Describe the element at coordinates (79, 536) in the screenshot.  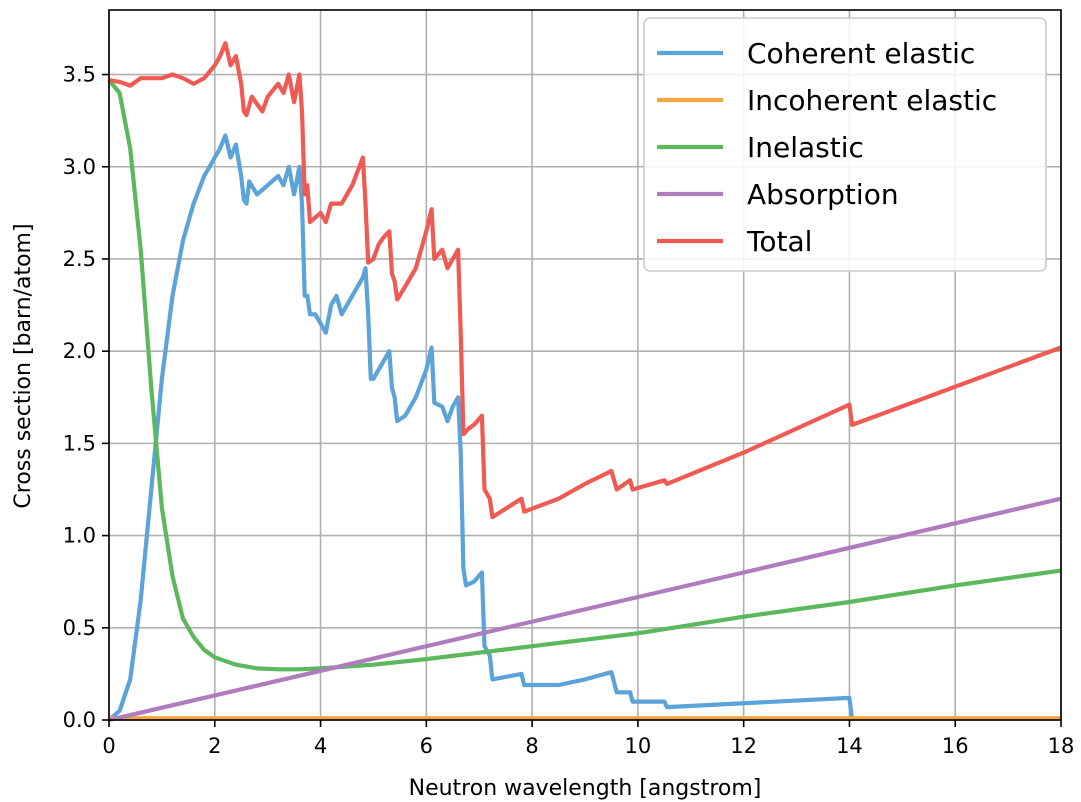
I see `y-tick-label: 1.0` at that location.